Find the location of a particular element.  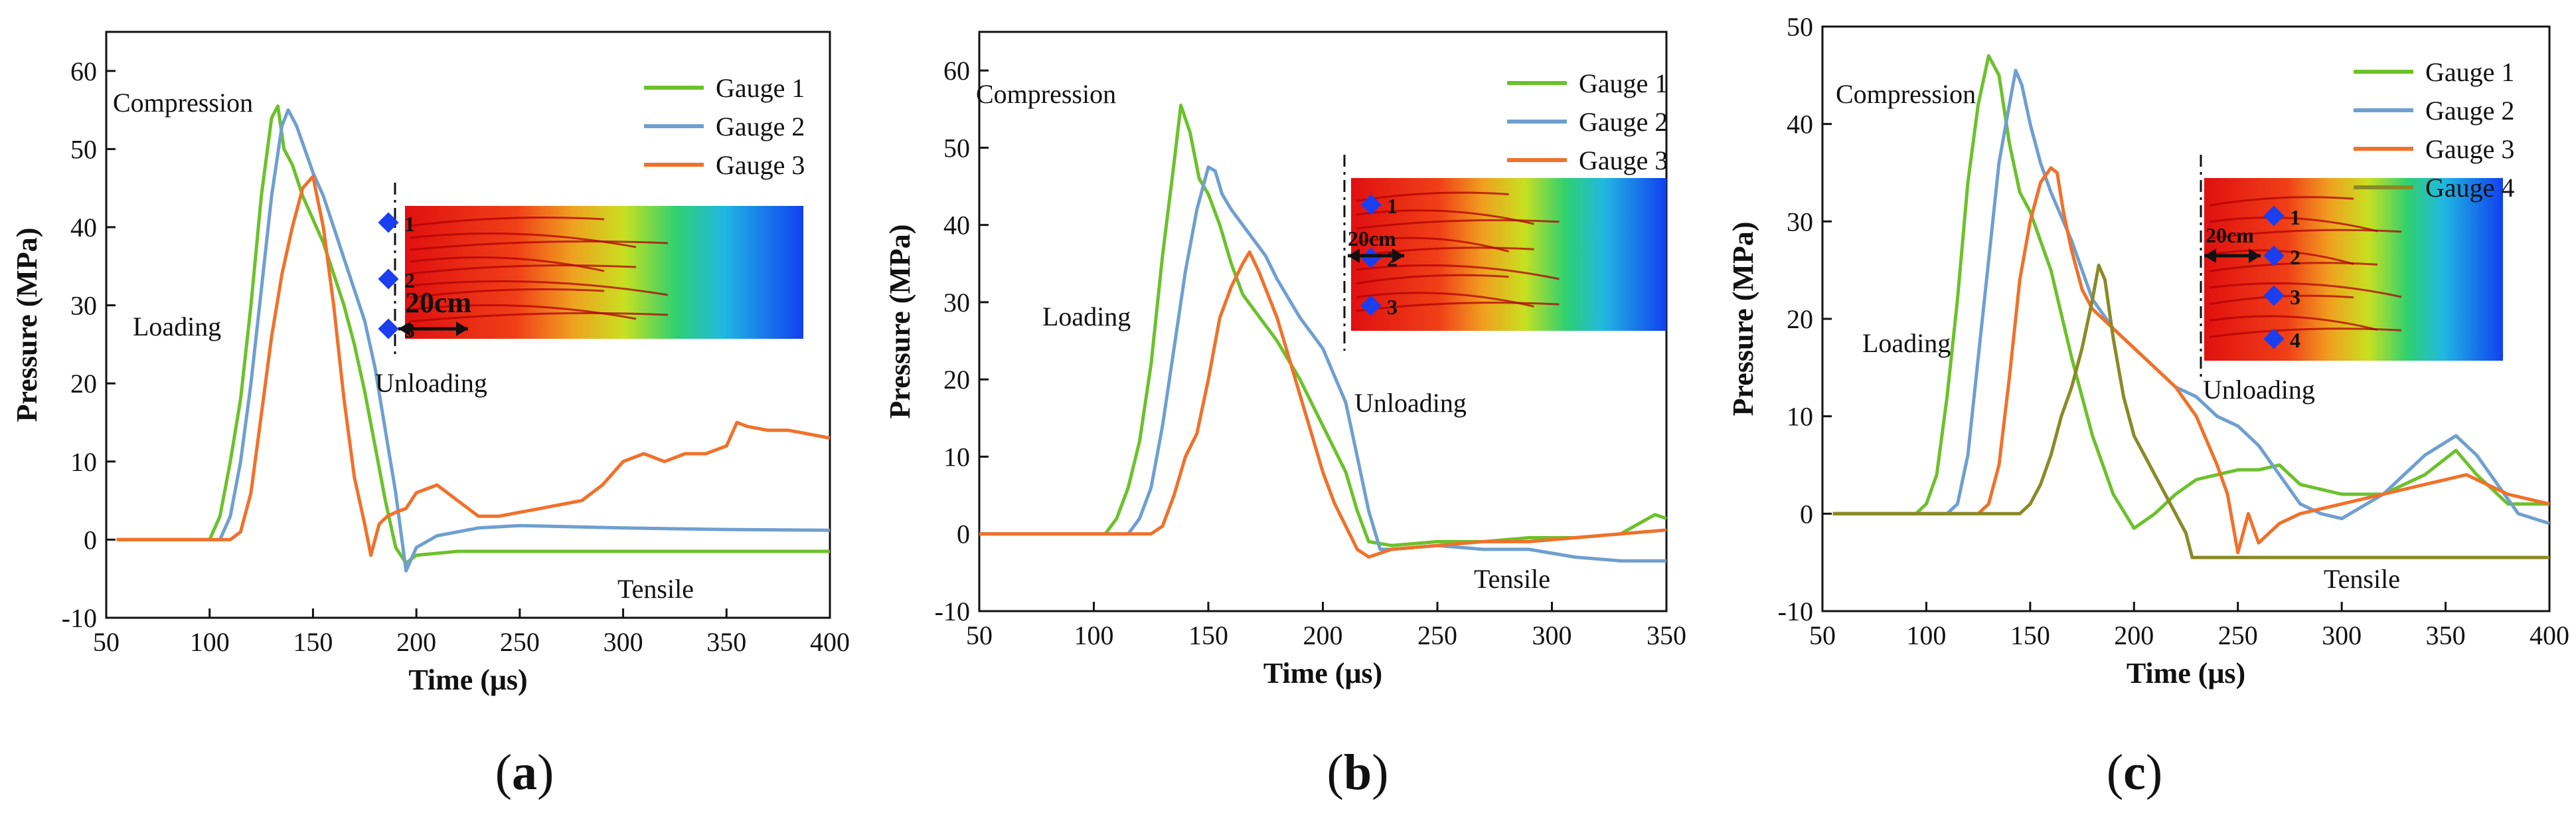

annotation-distance: 20cm is located at coordinates (1372, 238).